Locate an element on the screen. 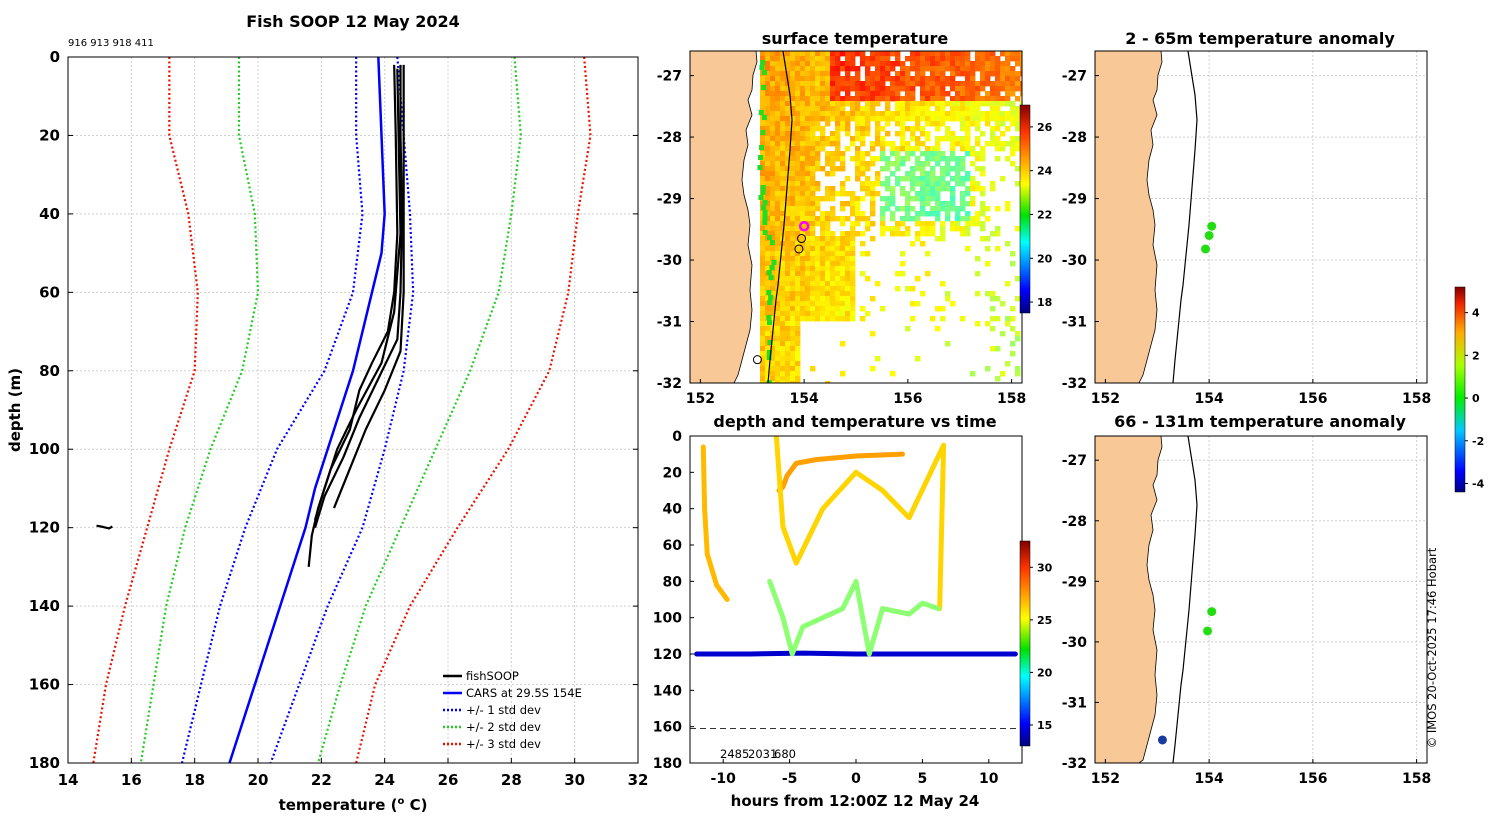 The height and width of the screenshot is (820, 1500). anomaly-colorbar is located at coordinates (1460, 389).